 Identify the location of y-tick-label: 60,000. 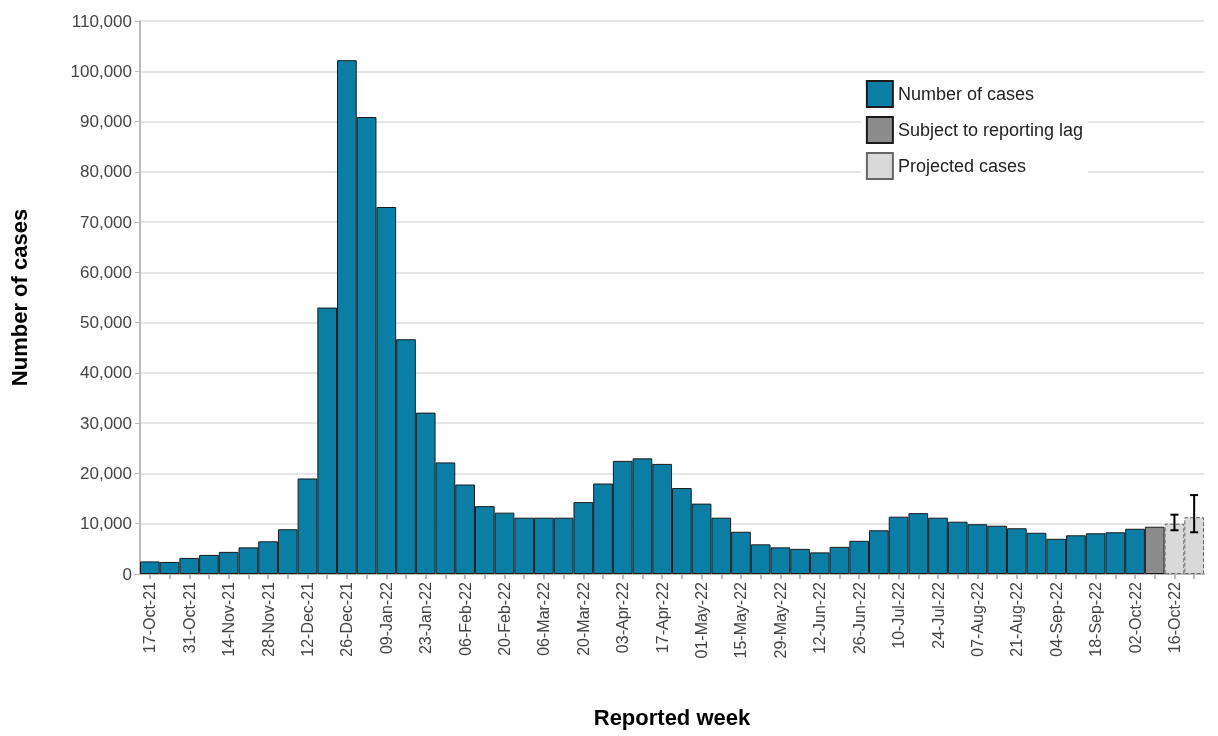
(106, 272).